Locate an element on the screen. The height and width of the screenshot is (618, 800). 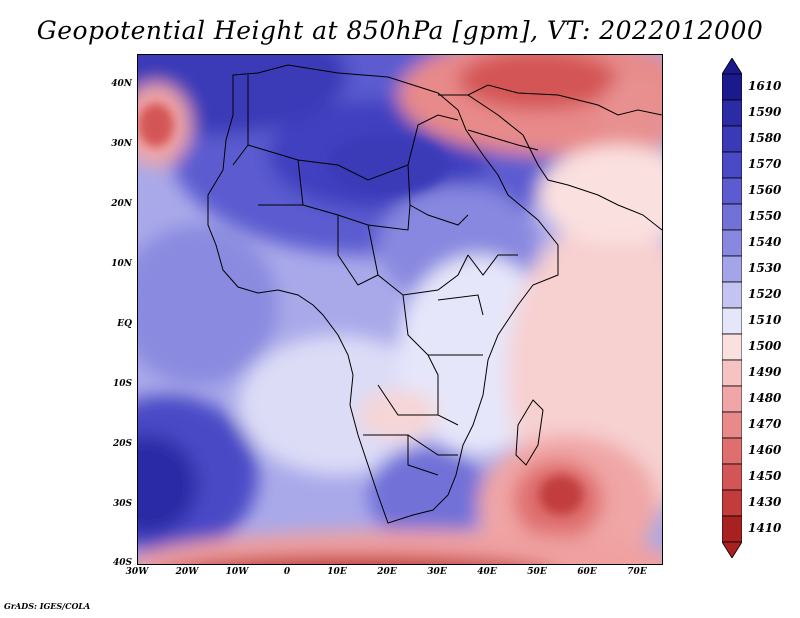
lat-label-30n: 30N is located at coordinates (121, 144).